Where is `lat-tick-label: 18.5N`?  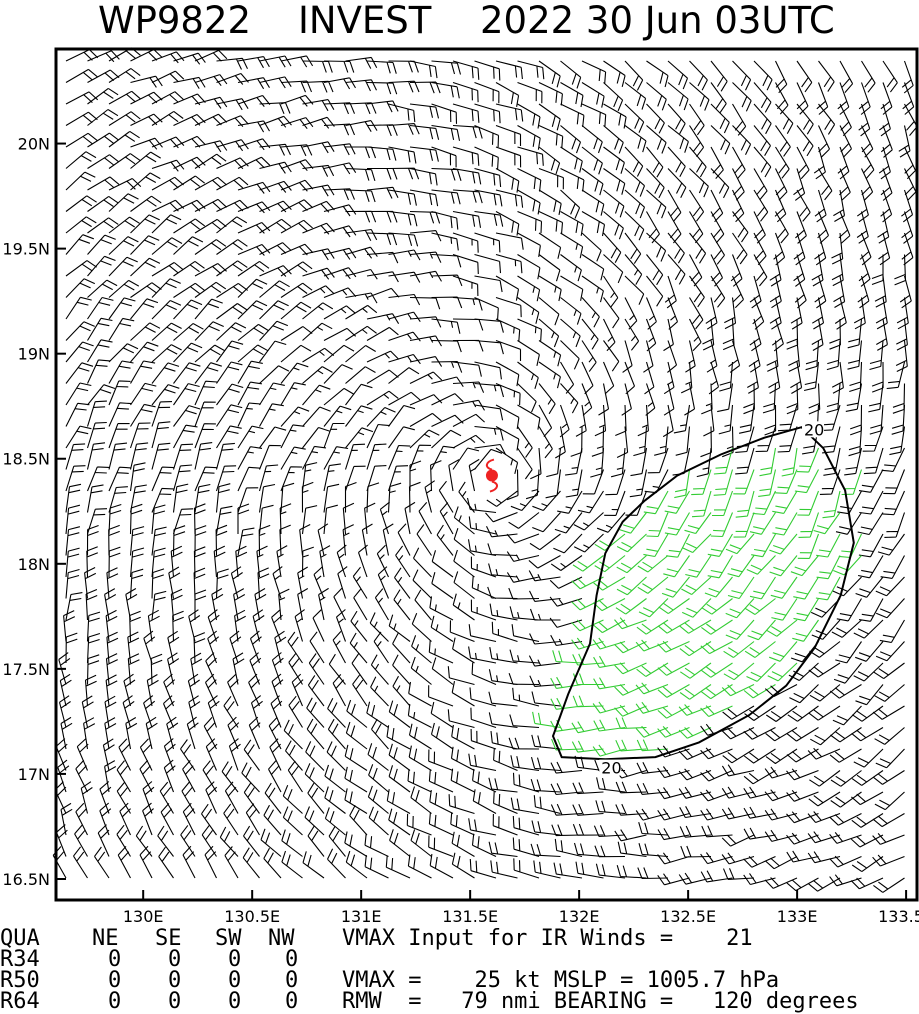 lat-tick-label: 18.5N is located at coordinates (26, 459).